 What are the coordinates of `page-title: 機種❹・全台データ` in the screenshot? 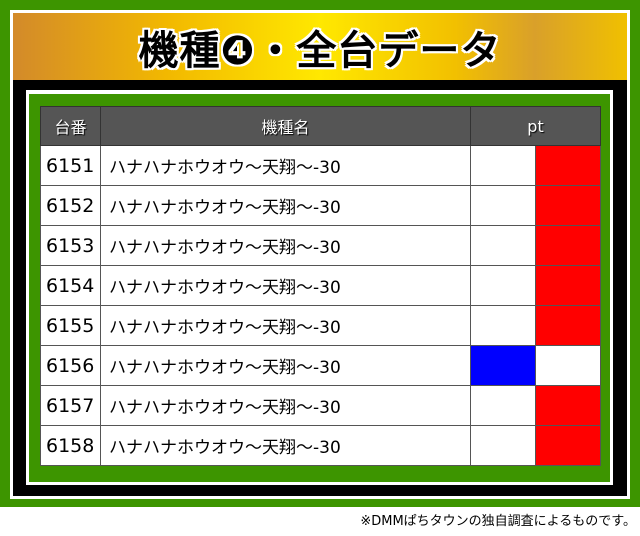 It's located at (320, 50).